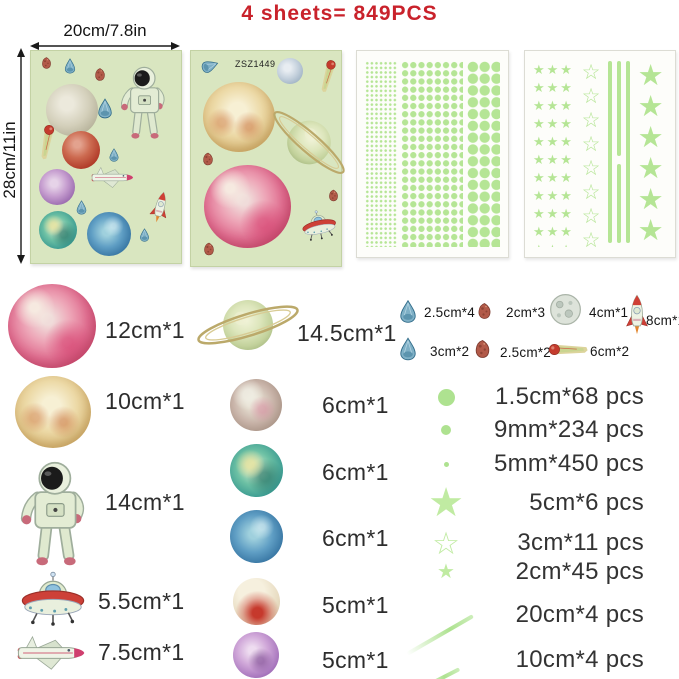  What do you see at coordinates (256, 601) in the screenshot?
I see `red-white-planet-icon` at bounding box center [256, 601].